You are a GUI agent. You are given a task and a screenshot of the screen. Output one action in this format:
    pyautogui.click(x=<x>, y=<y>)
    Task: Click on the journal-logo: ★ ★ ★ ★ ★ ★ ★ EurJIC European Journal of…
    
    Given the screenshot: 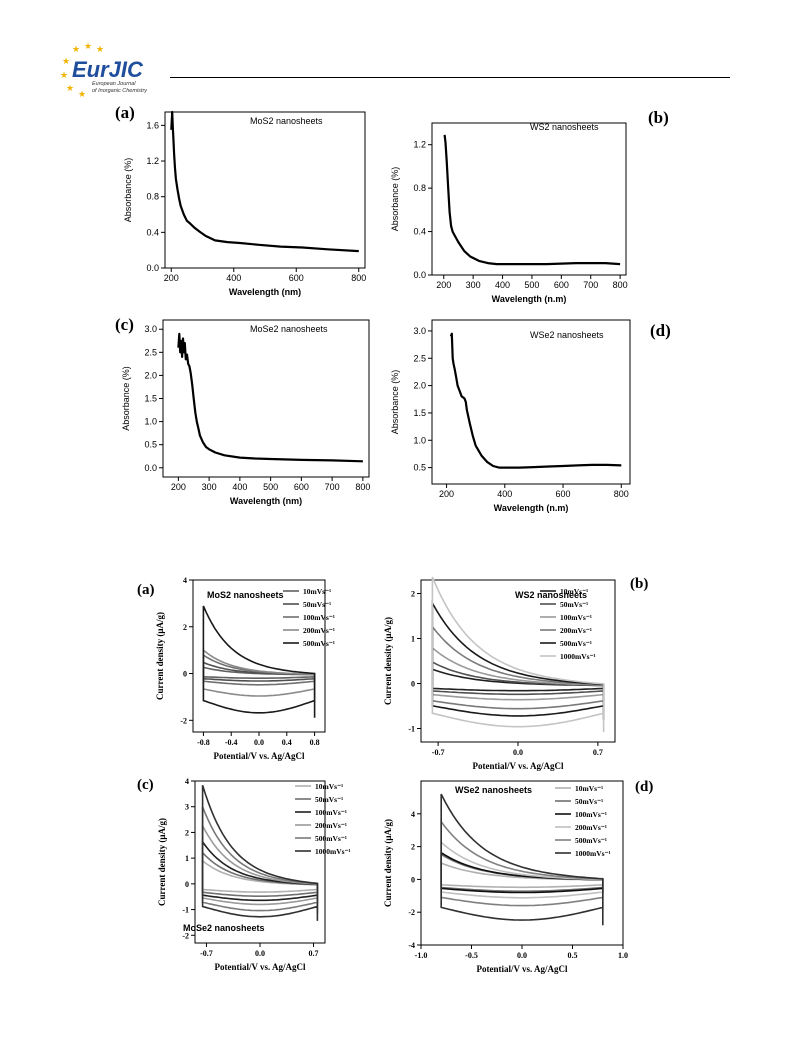 What is the action you would take?
    pyautogui.click(x=104, y=70)
    